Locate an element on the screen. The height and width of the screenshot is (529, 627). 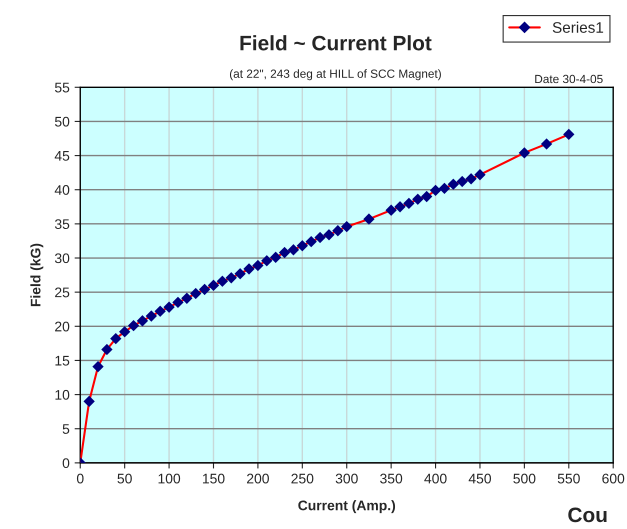
x-tick-label: 0 is located at coordinates (80, 479).